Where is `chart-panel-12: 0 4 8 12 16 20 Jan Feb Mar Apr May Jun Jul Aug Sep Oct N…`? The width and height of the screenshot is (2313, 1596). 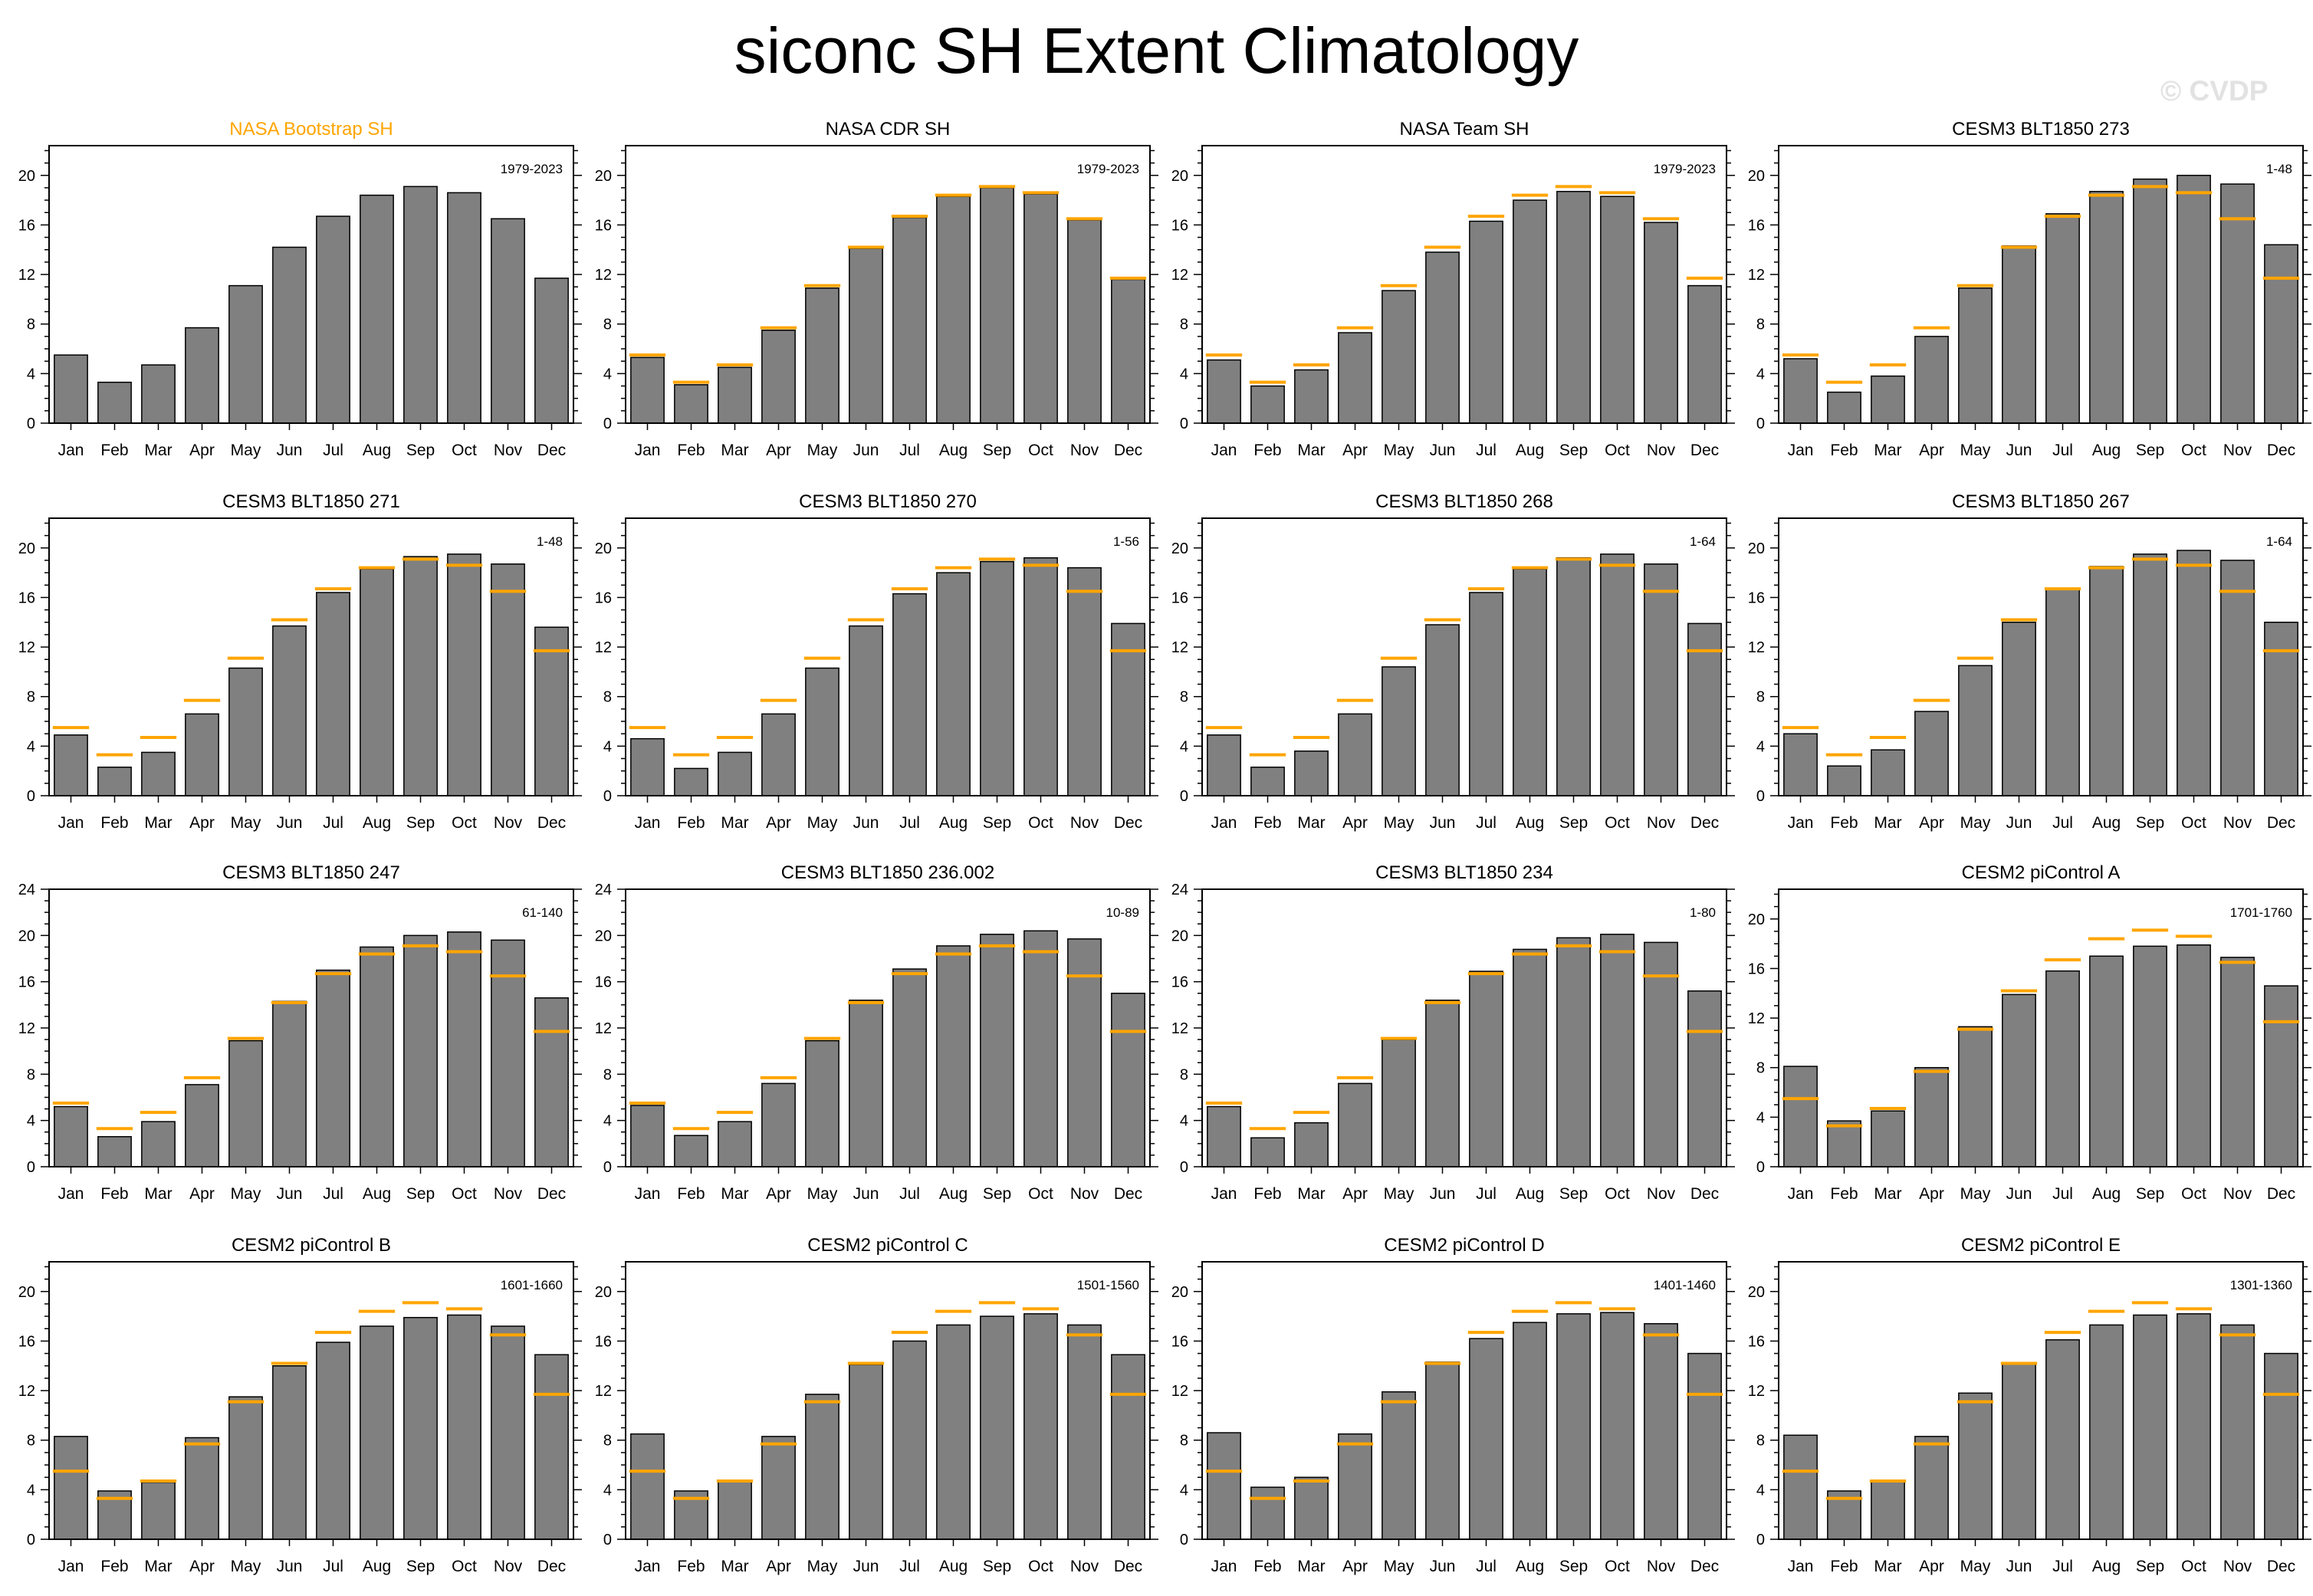
chart-panel-12: 0 4 8 12 16 20 Jan Feb Mar Apr May Jun Jul Aug Sep Oct N… is located at coordinates (2030, 1032).